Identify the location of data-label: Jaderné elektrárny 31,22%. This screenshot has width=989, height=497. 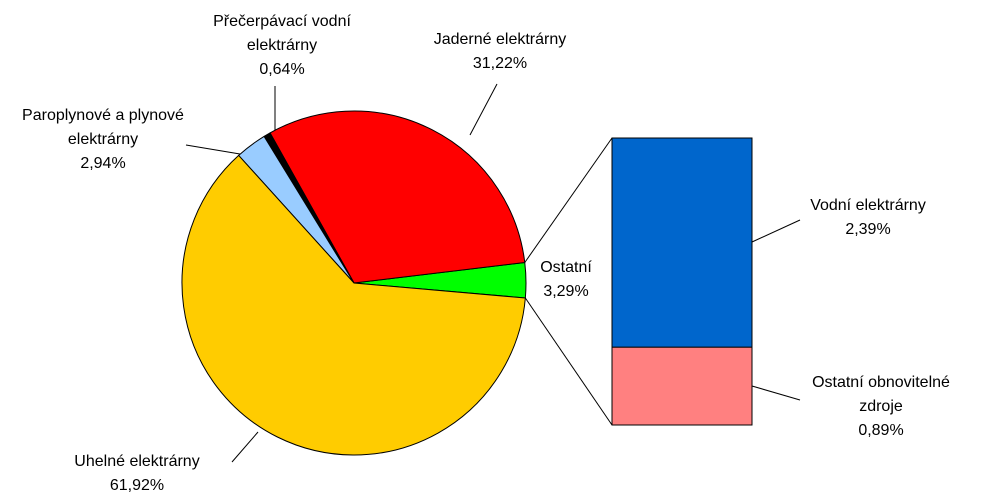
(500, 52).